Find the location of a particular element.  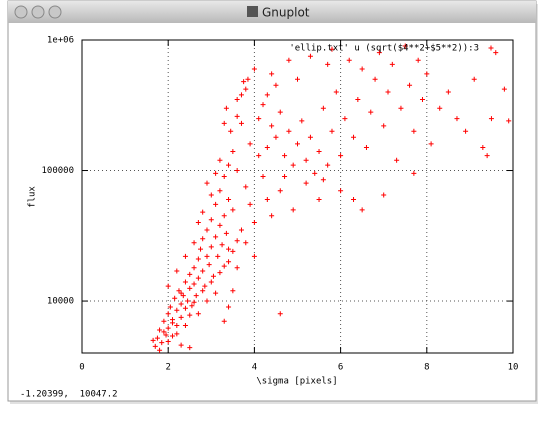

y-axis-label: flux is located at coordinates (33, 197).